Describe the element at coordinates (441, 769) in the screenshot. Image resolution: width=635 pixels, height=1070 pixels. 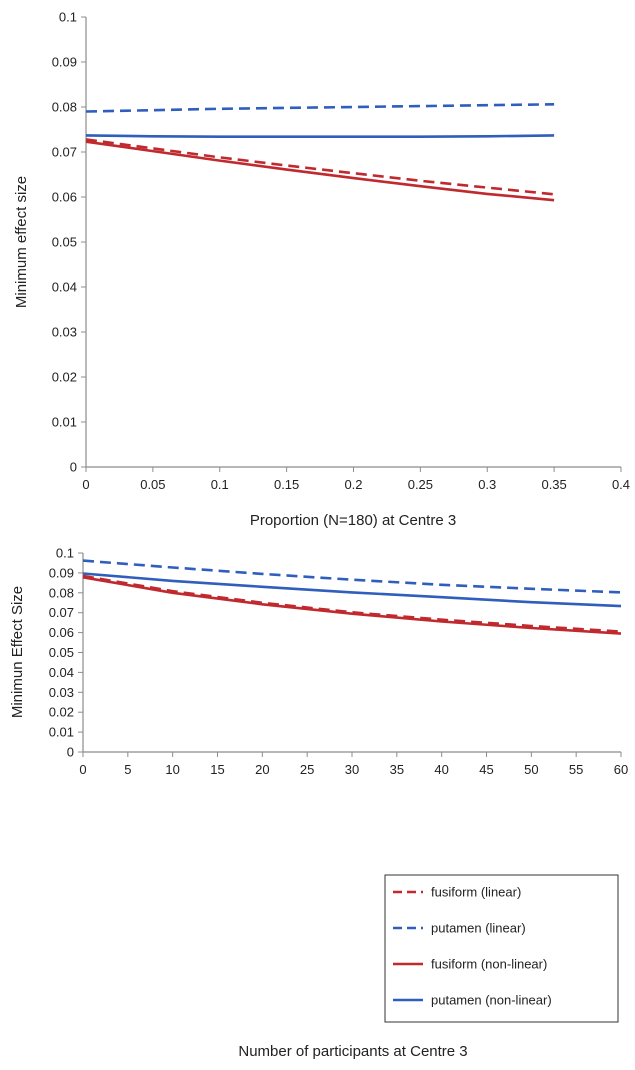
I see `x-tick-label: 40` at that location.